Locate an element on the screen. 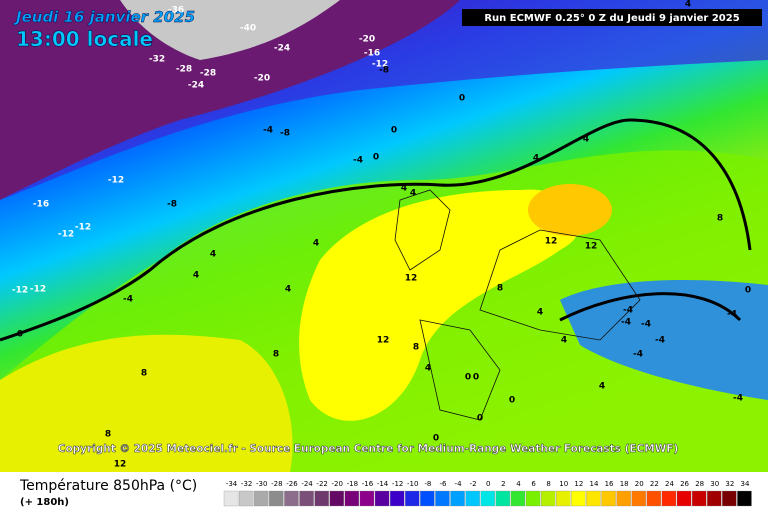 This screenshot has width=768, height=512. scale-label: 20 is located at coordinates (639, 484).